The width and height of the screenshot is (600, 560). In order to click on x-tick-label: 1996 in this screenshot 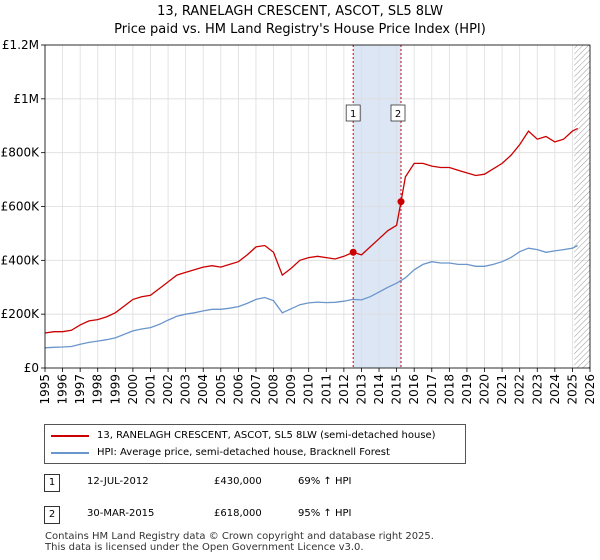, I will do `click(63, 389)`.